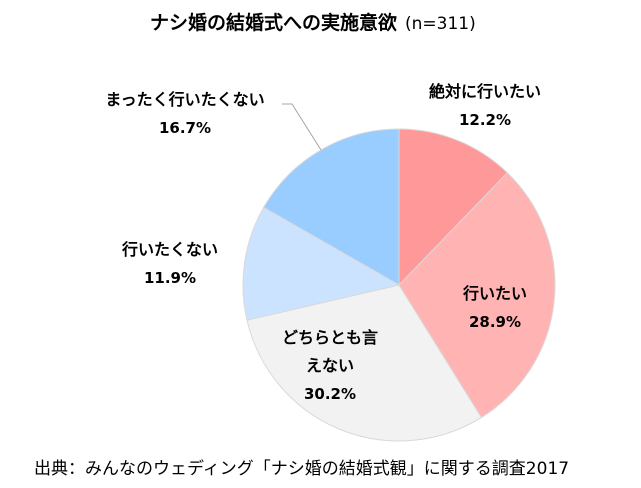  Describe the element at coordinates (302, 469) in the screenshot. I see `source-note: 出典：みんなのウェディング「ナシ婚の結婚式観」に関する調査2017` at that location.